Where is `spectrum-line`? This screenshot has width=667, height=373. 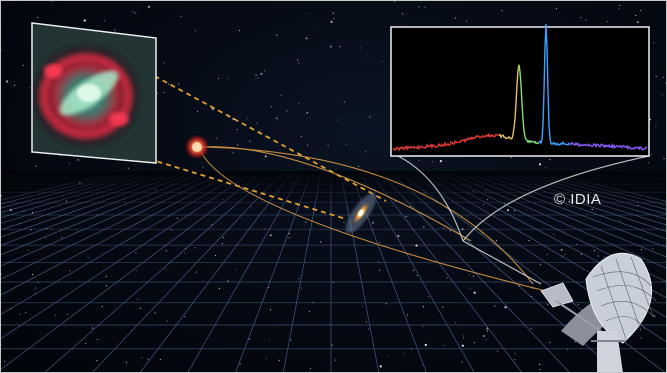
spectrum-line is located at coordinates (520, 87).